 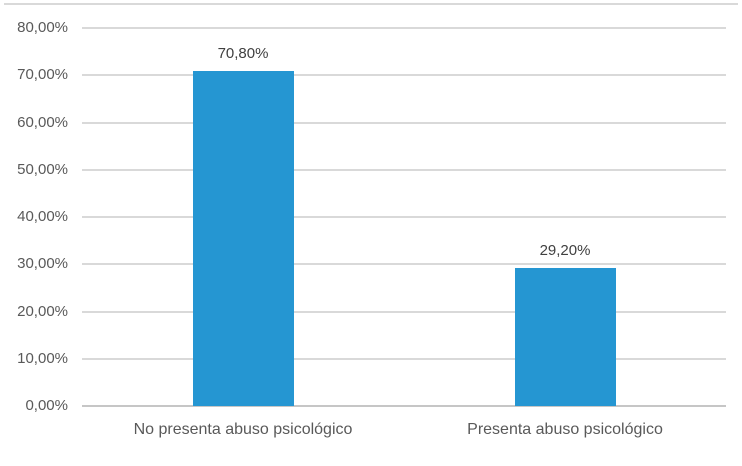 What do you see at coordinates (42, 311) in the screenshot?
I see `y-axis-tick-label: 20,00%` at bounding box center [42, 311].